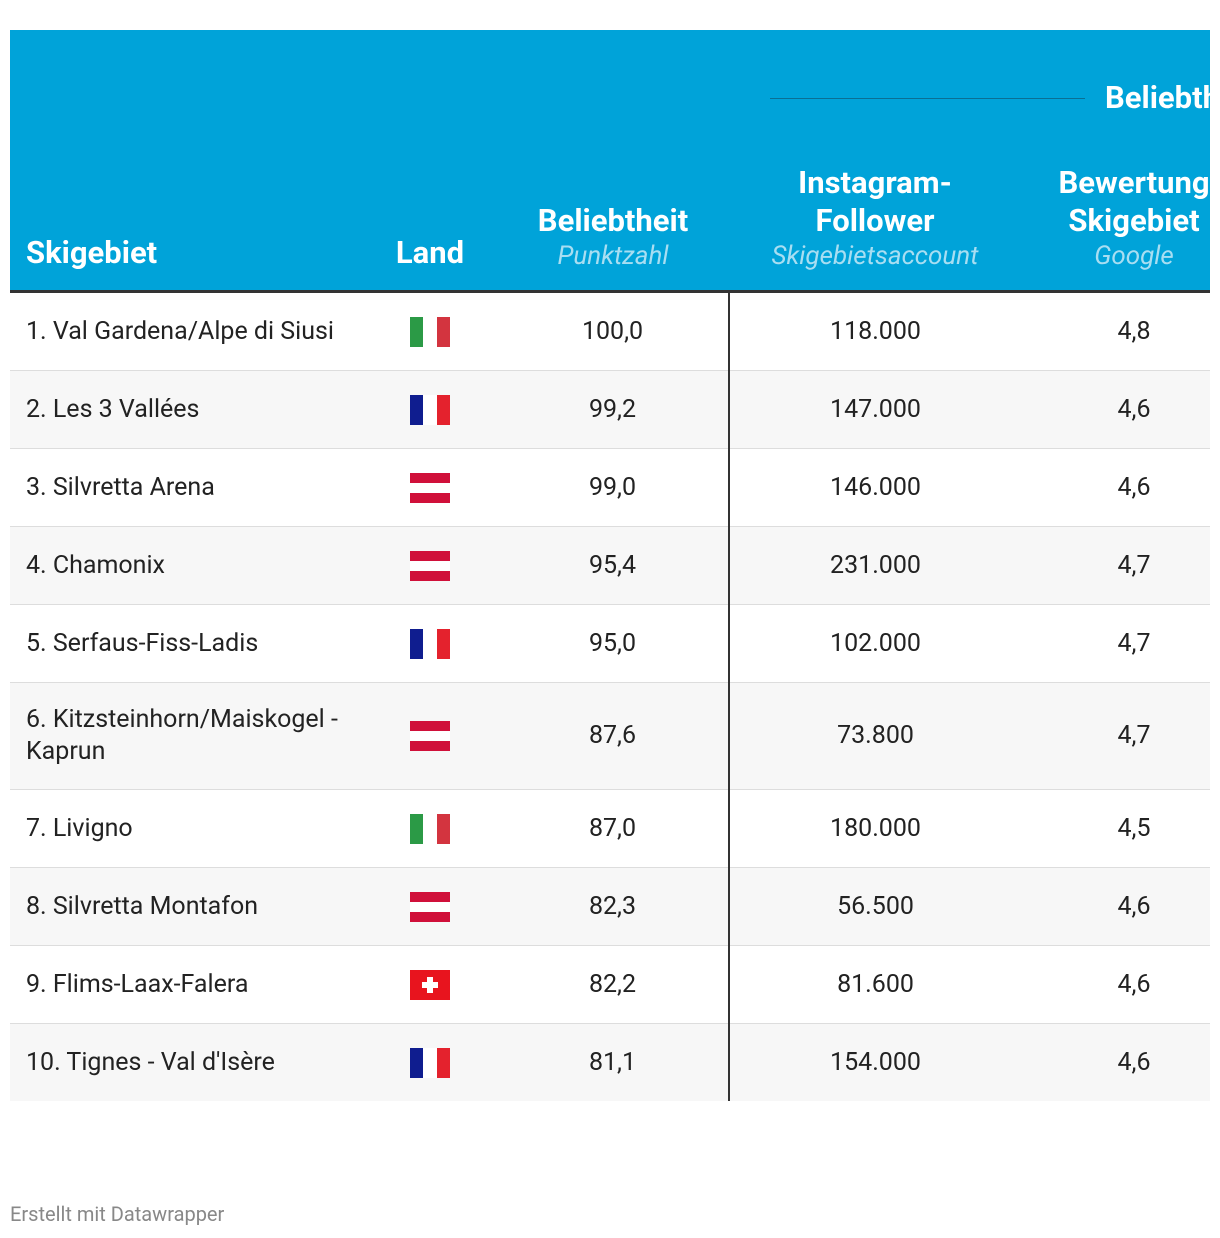 The image size is (1220, 1238). Describe the element at coordinates (1115, 828) in the screenshot. I see `cell-rating: 4,5` at that location.